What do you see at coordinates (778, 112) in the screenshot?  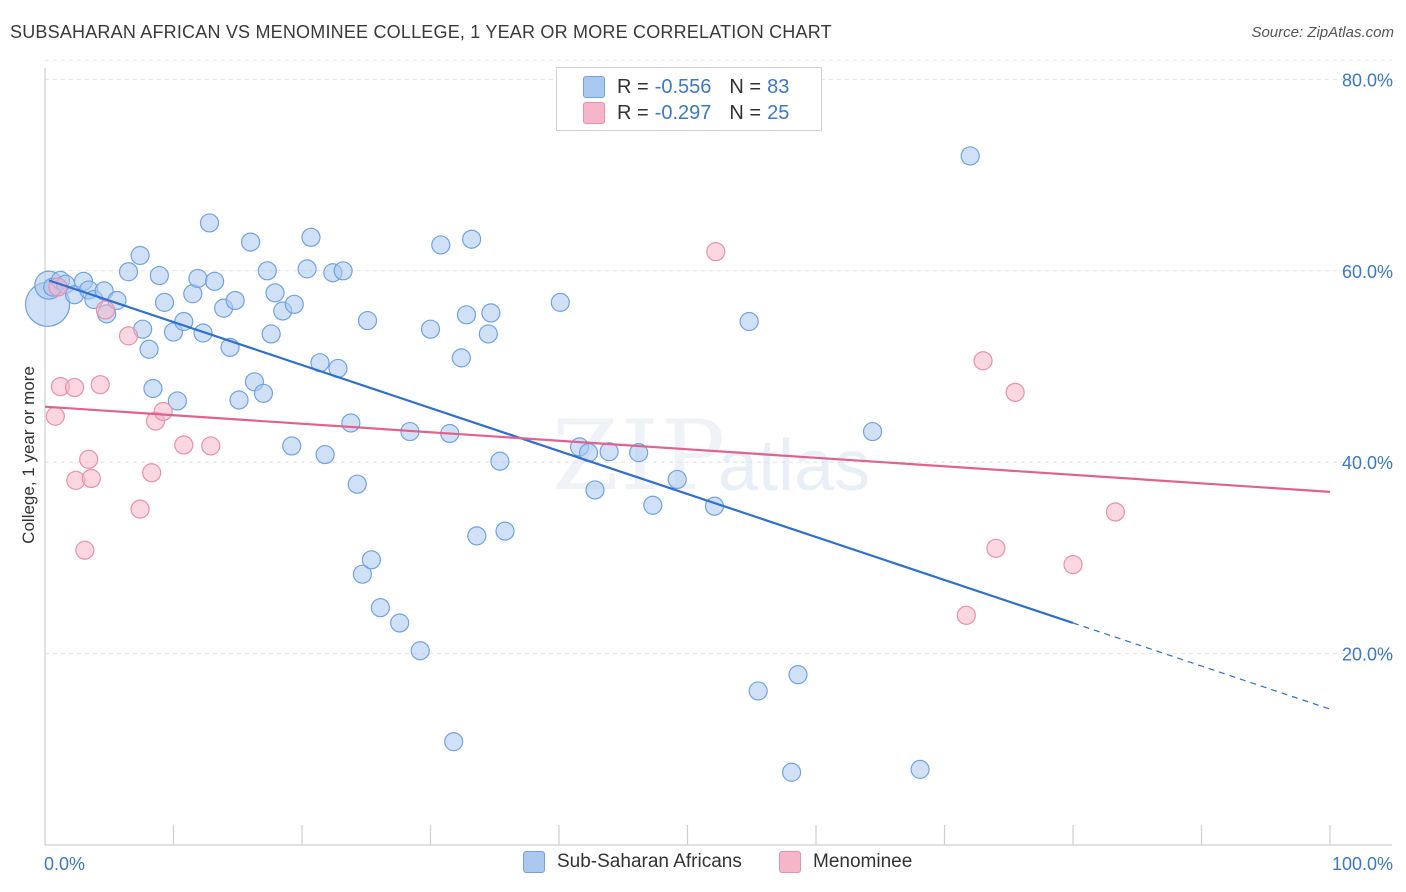 I see `legend-n-value: 25` at bounding box center [778, 112].